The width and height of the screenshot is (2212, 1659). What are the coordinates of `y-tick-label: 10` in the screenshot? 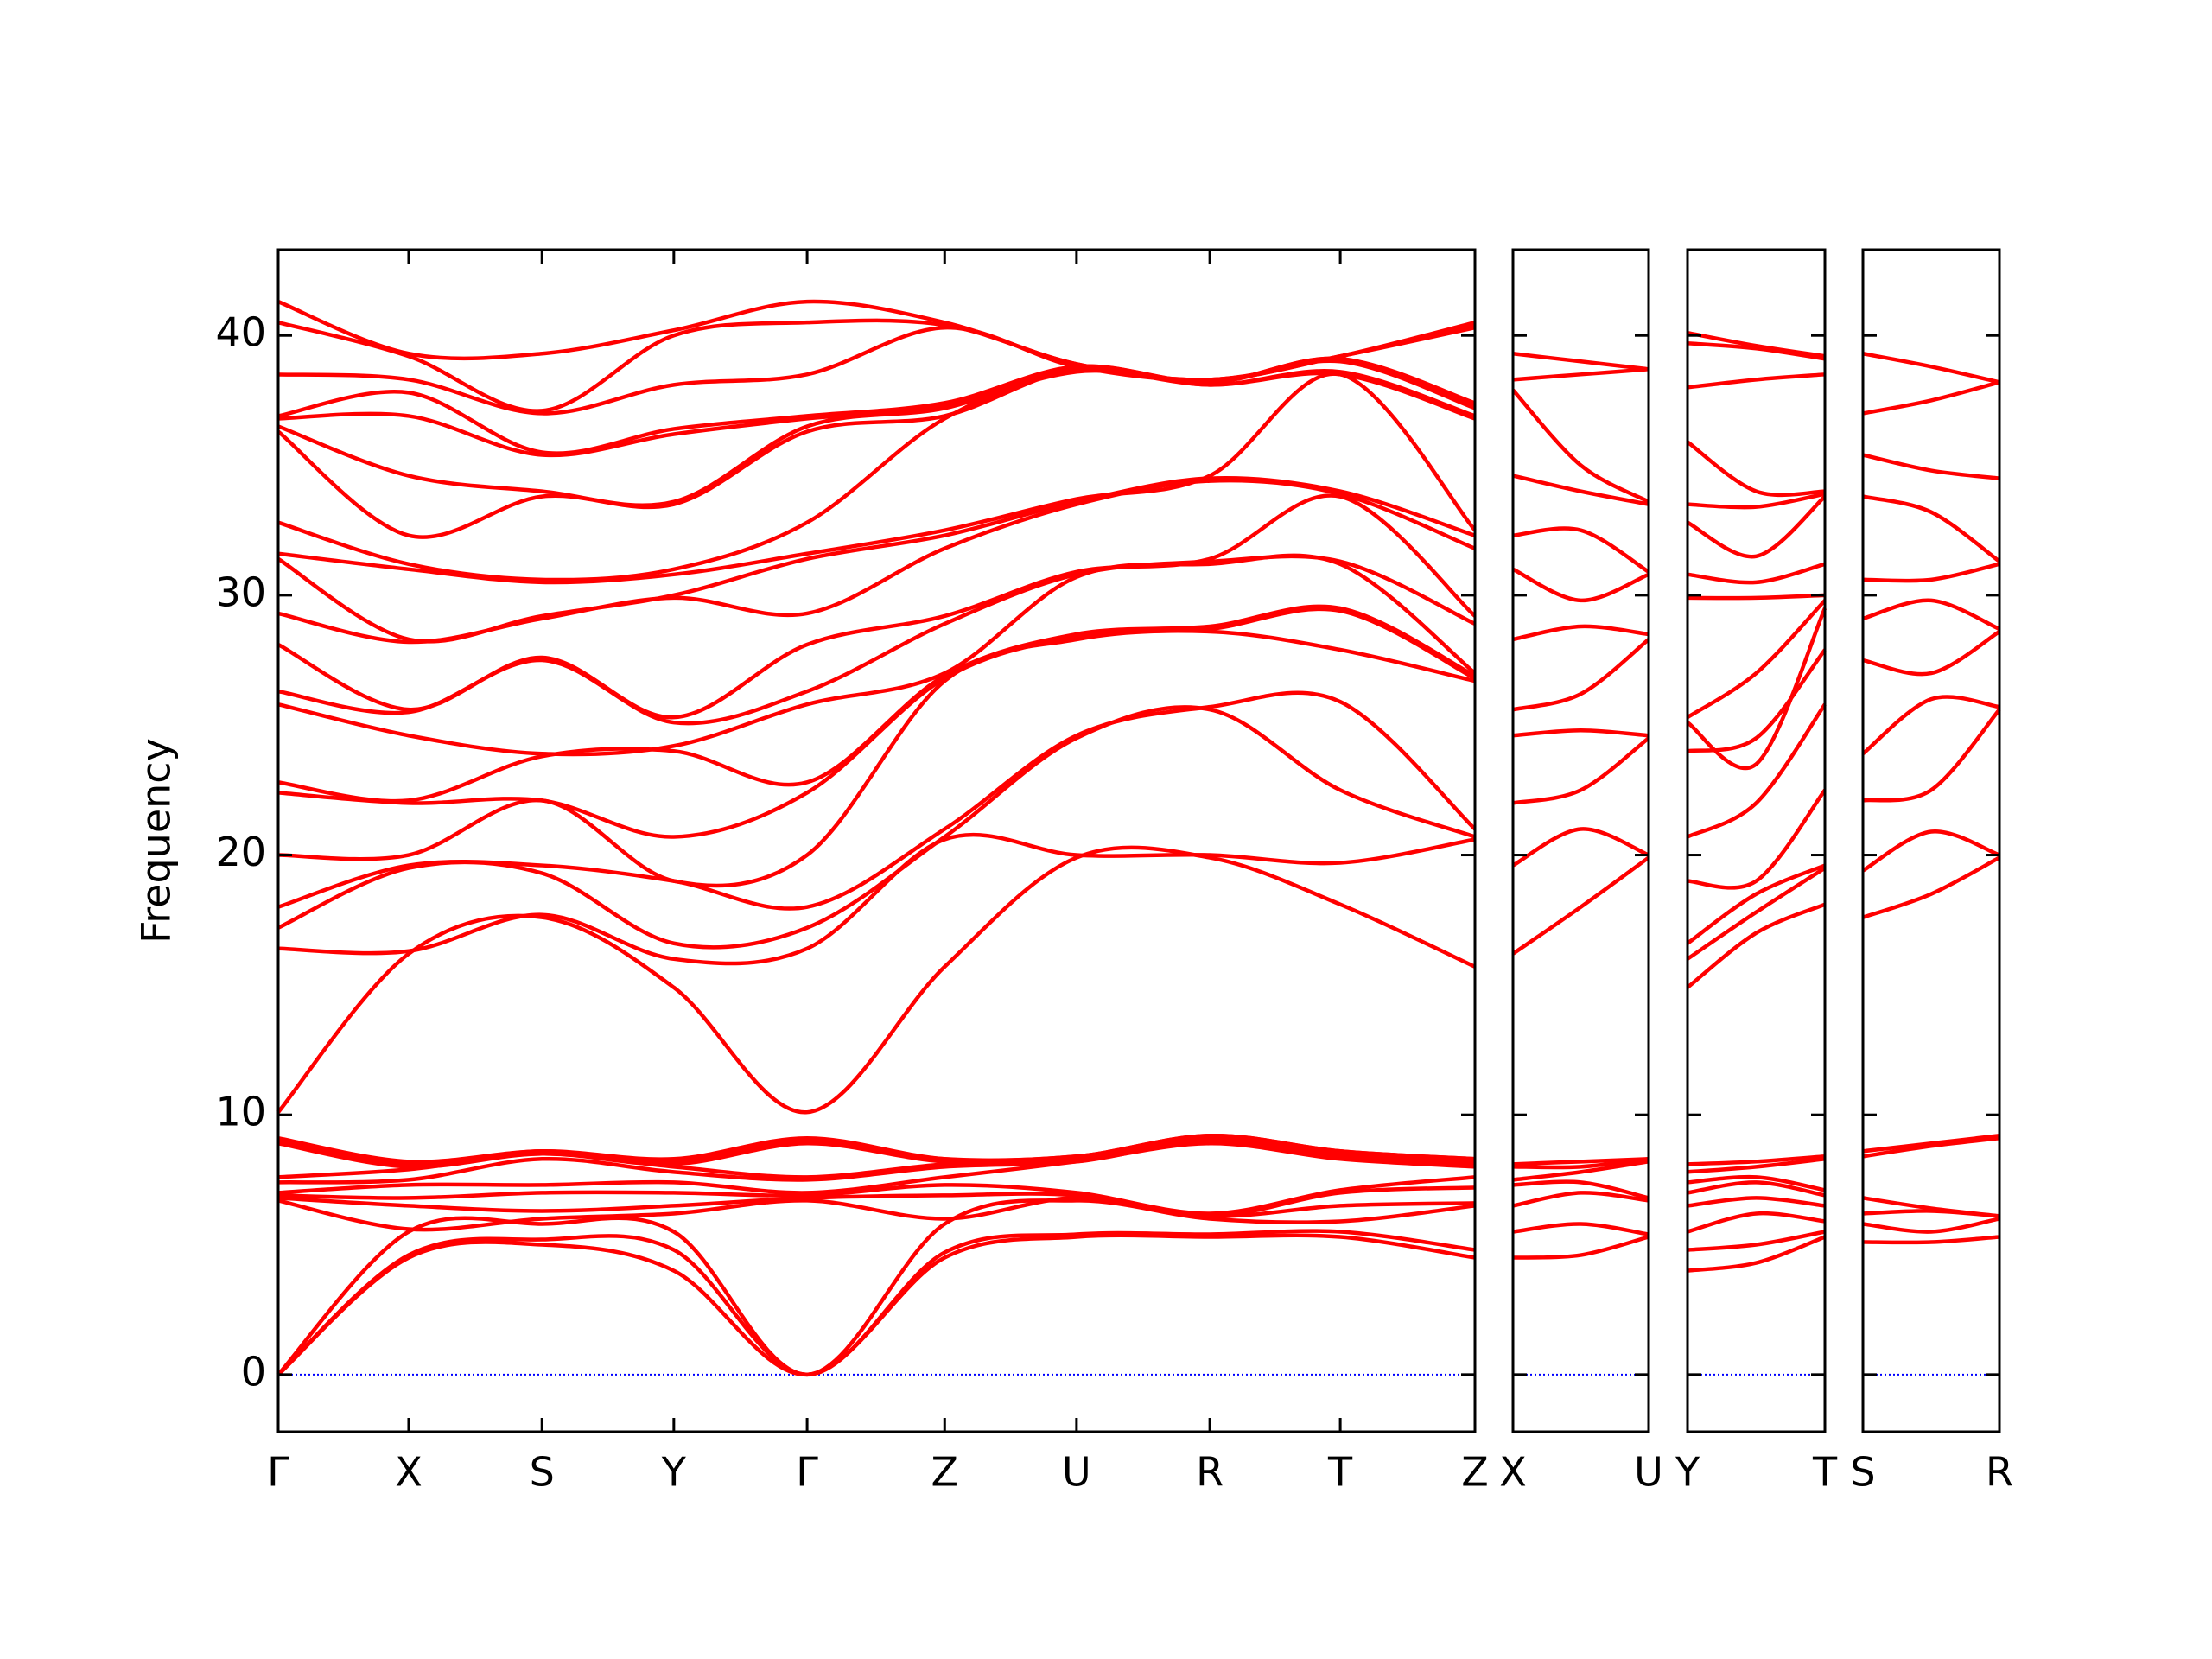 It's located at (240, 1112).